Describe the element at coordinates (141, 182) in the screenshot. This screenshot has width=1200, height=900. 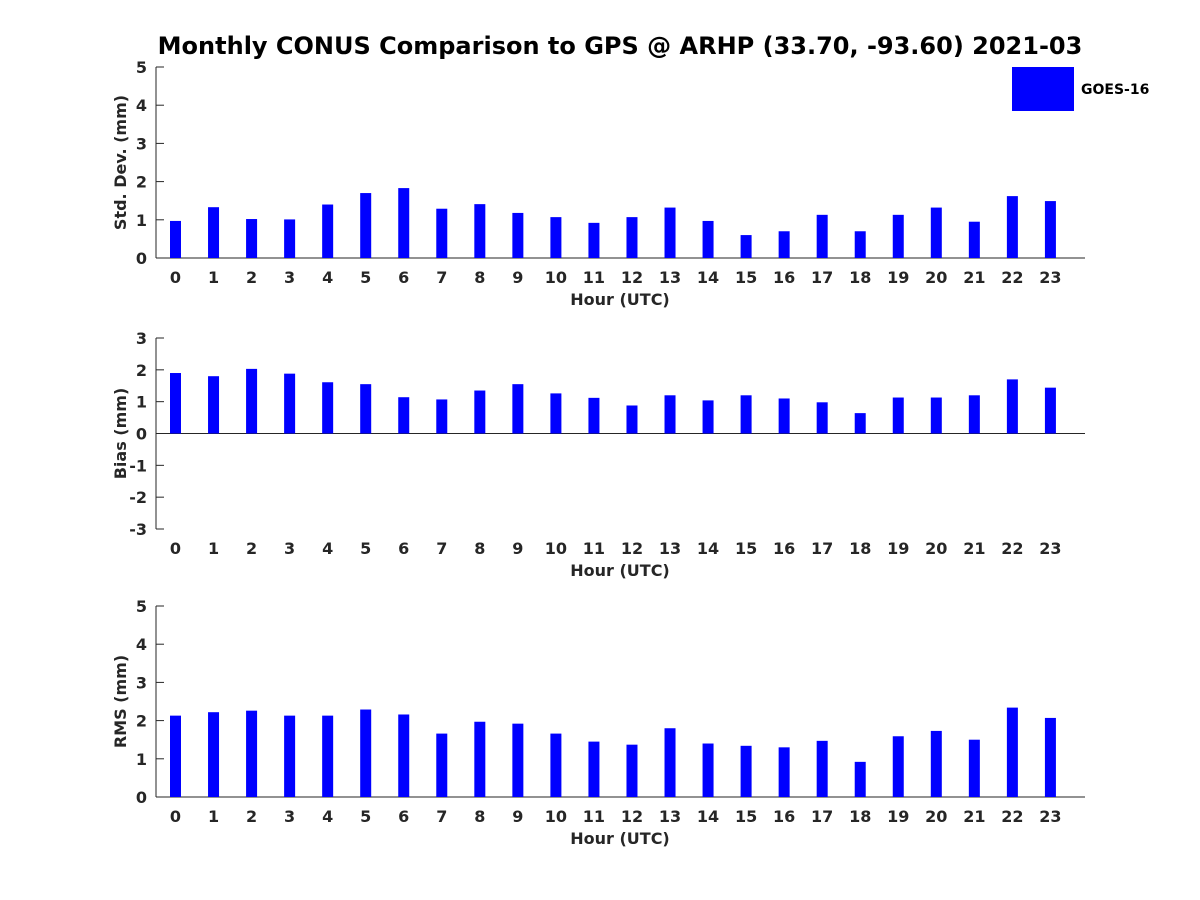
I see `y-tick-label: 2` at that location.